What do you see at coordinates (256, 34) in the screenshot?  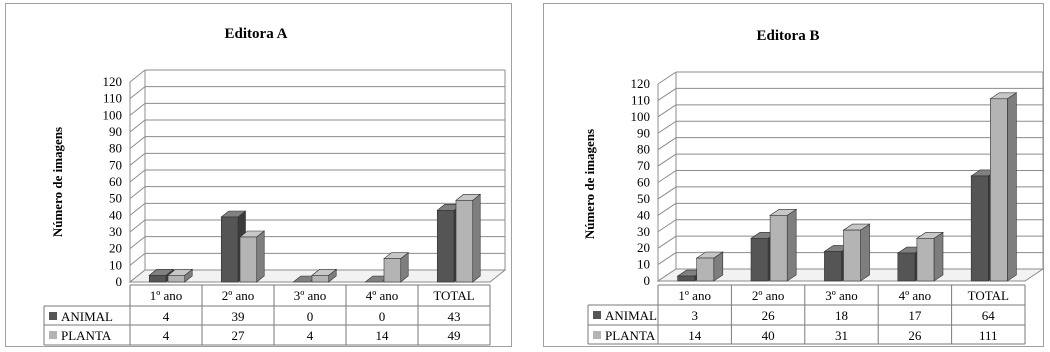 I see `chart-title: Editora A` at bounding box center [256, 34].